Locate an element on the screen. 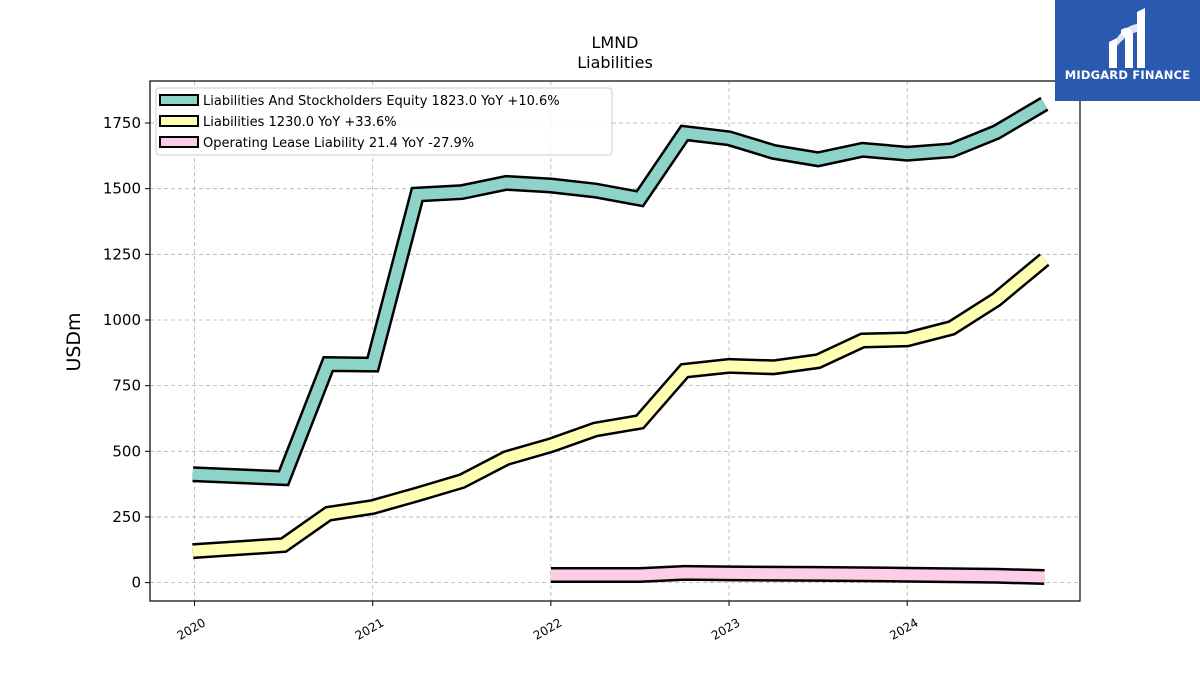  chart-subtitle: Liabilities is located at coordinates (615, 62).